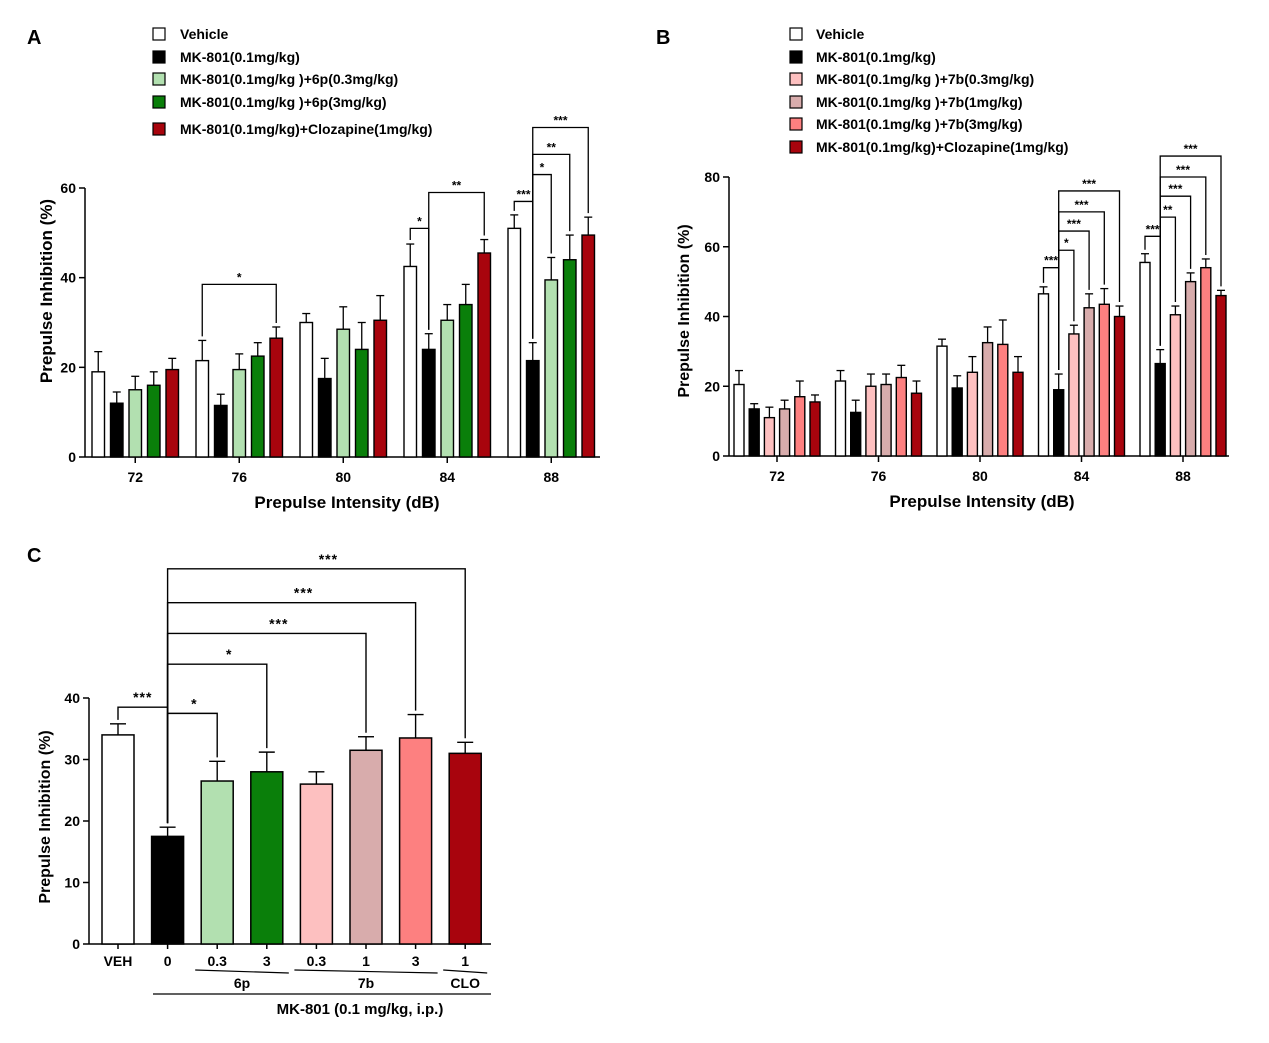  I want to click on chart-b-bar-s1-c2, so click(957, 422).